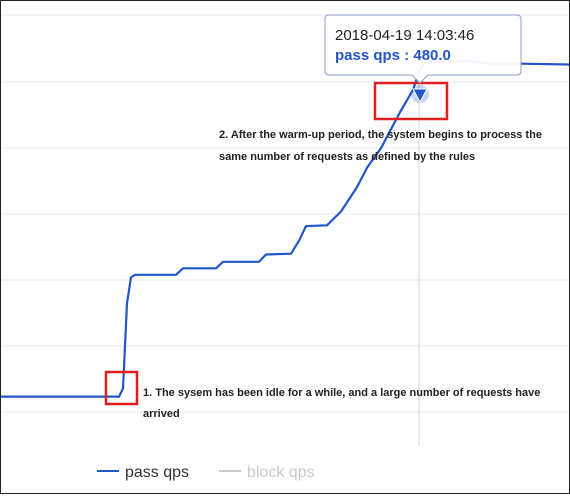 This screenshot has height=498, width=570. What do you see at coordinates (157, 472) in the screenshot?
I see `legend-label-pass-qps: pass qps` at bounding box center [157, 472].